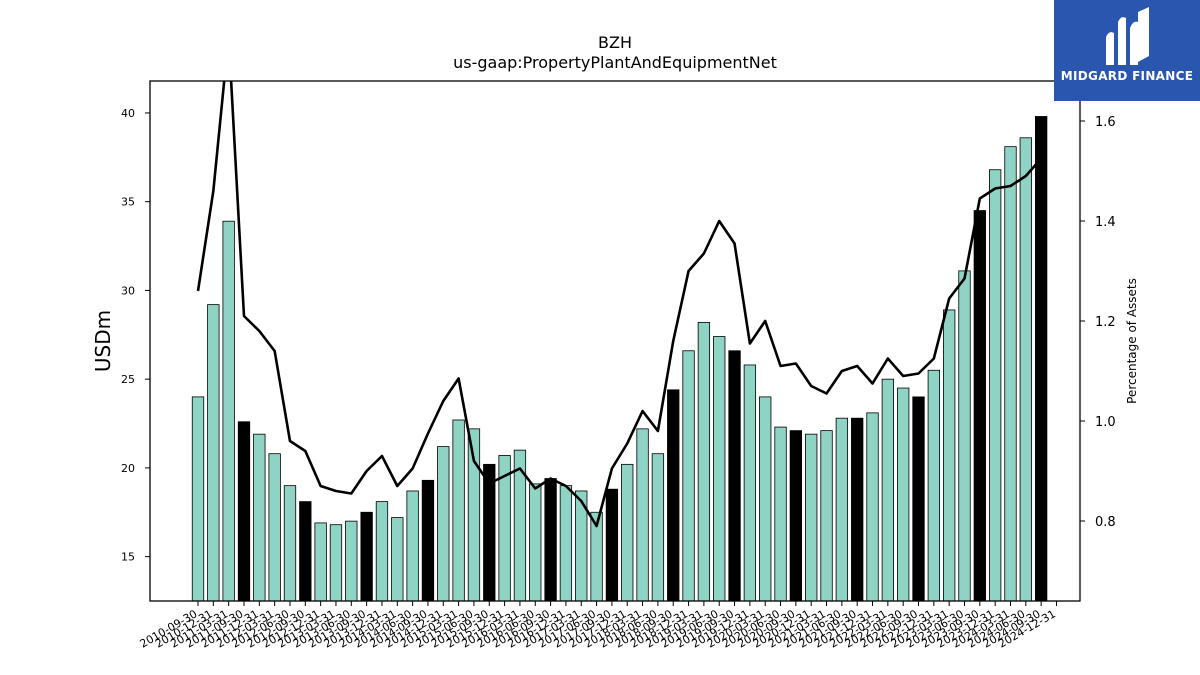 The height and width of the screenshot is (675, 1200). Describe the element at coordinates (103, 341) in the screenshot. I see `y-axis-label: USDm` at that location.